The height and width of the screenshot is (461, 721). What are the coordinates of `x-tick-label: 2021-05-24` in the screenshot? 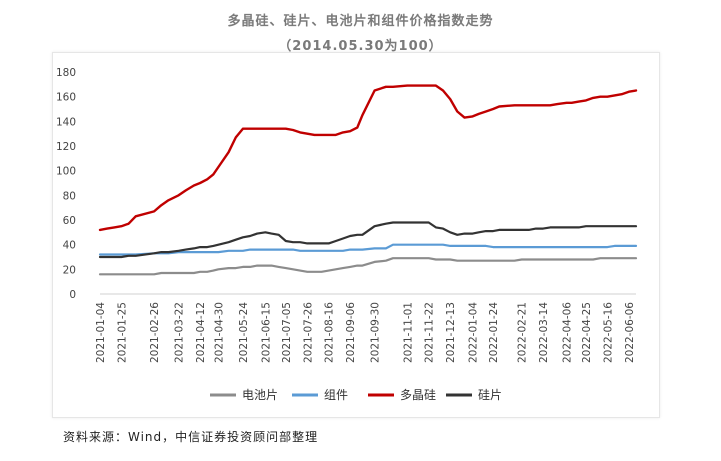 It's located at (244, 332).